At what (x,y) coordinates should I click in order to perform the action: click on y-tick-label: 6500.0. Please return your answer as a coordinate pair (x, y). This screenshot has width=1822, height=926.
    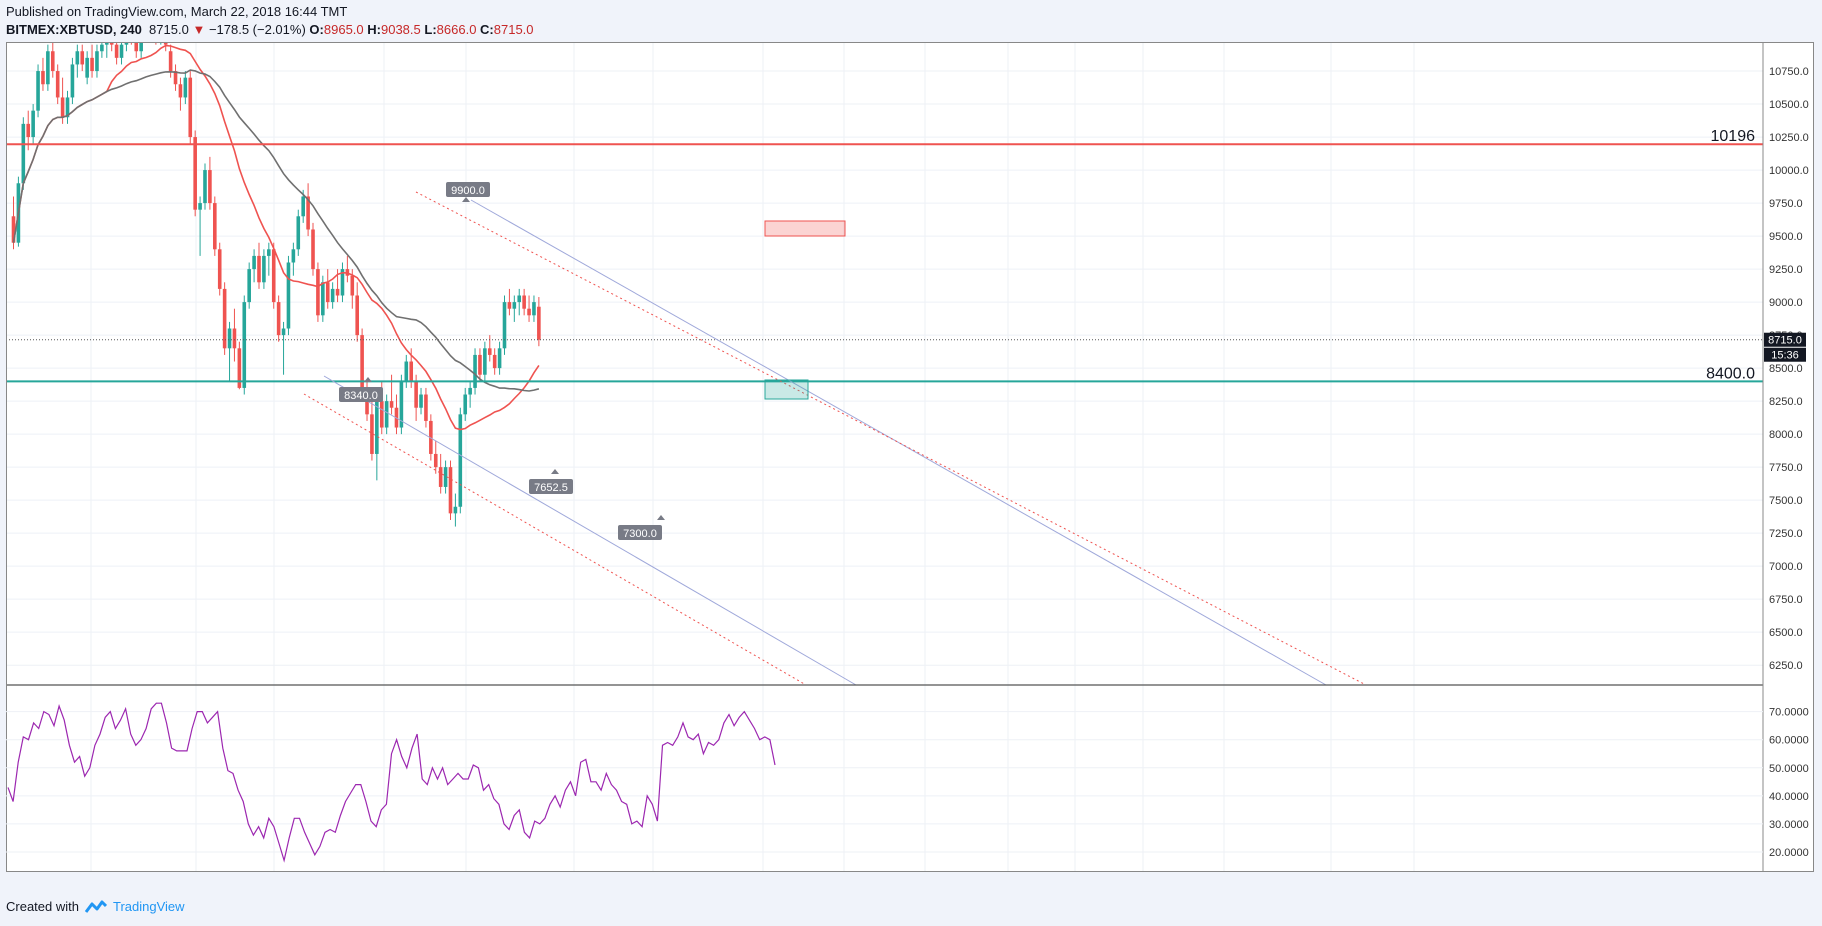
    Looking at the image, I should click on (1786, 633).